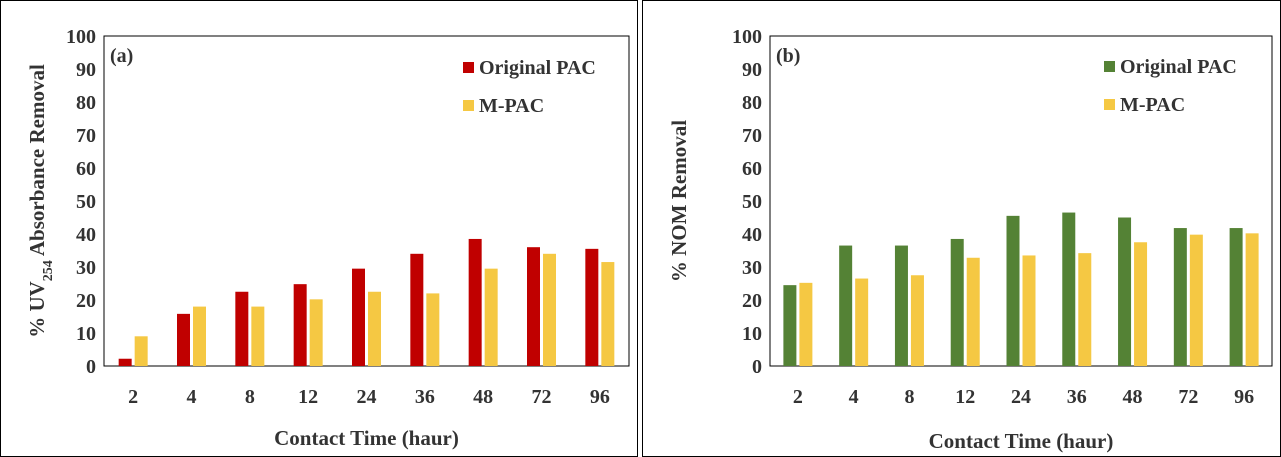 The image size is (1281, 457). What do you see at coordinates (37, 162) in the screenshot?
I see `y-axis-label-part: Absorbance Removal` at bounding box center [37, 162].